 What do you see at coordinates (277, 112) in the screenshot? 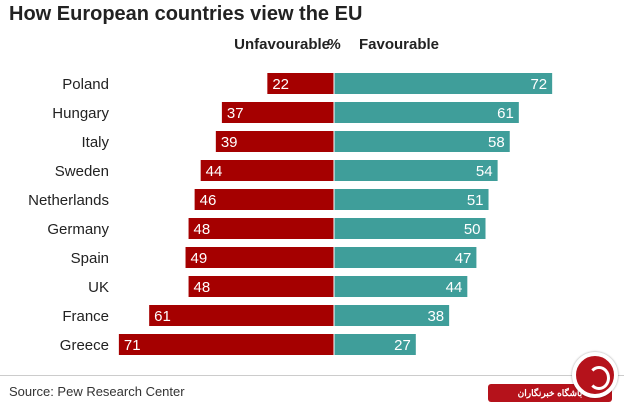
I see `unfavourable-bar-hungary` at bounding box center [277, 112].